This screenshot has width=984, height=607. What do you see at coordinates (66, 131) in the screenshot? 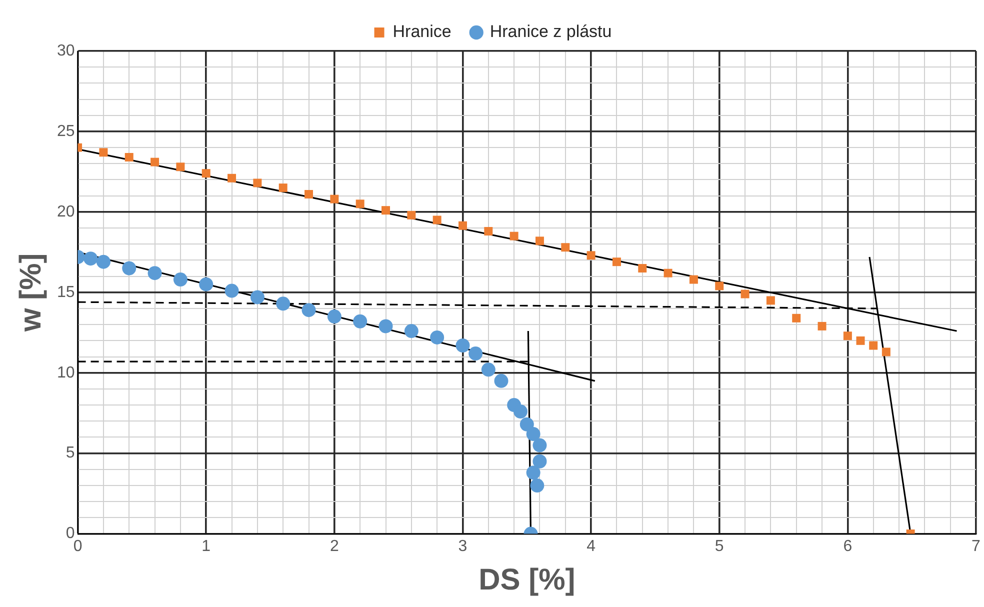
I see `y-tick-label: 25` at bounding box center [66, 131].